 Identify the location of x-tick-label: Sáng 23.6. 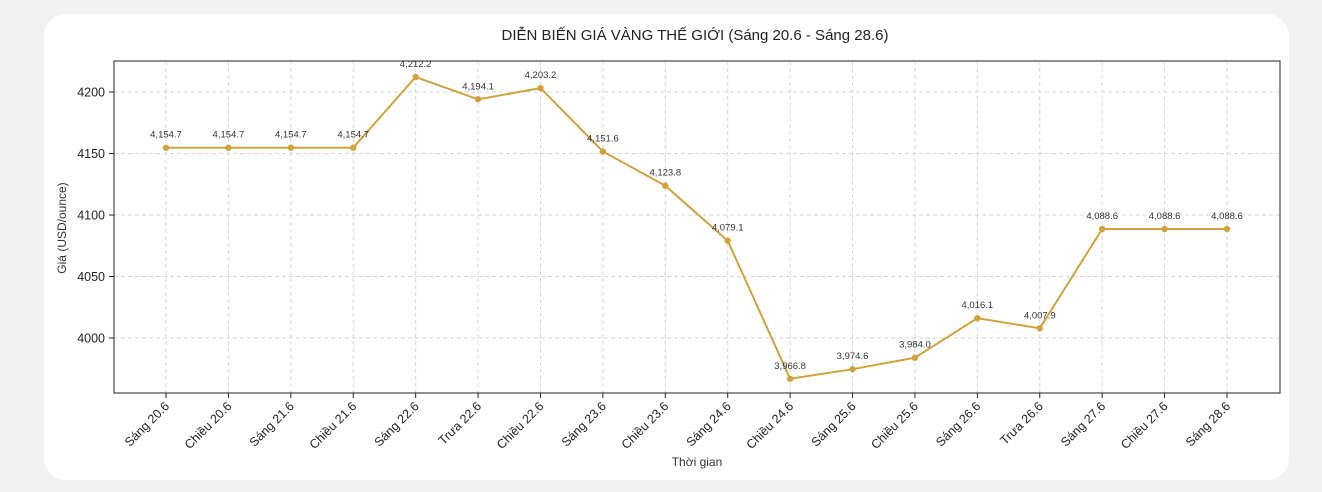
(584, 424).